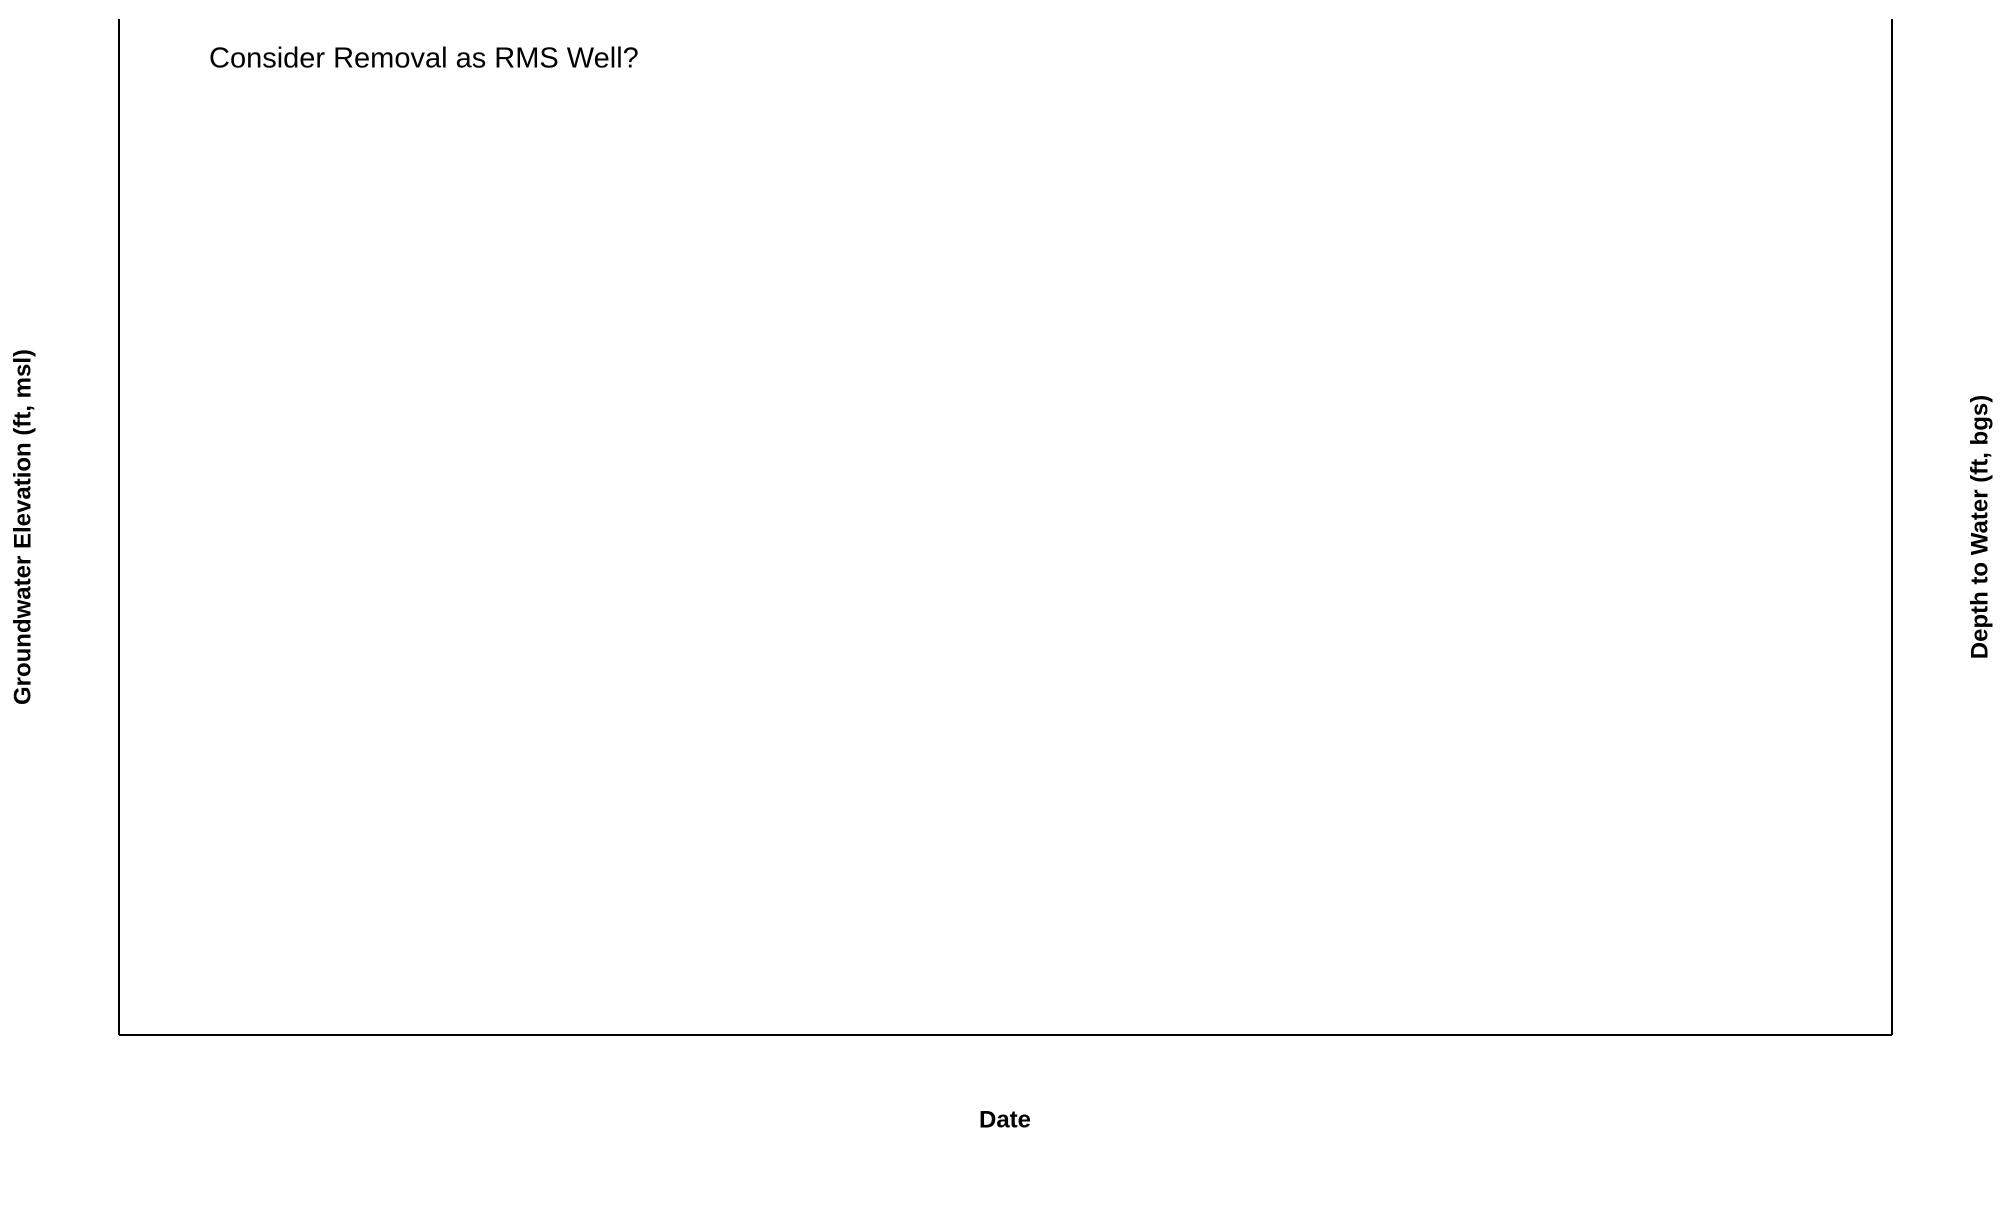 The width and height of the screenshot is (2004, 1205). What do you see at coordinates (424, 59) in the screenshot?
I see `annotation: Consider Removal as RMS Well?` at bounding box center [424, 59].